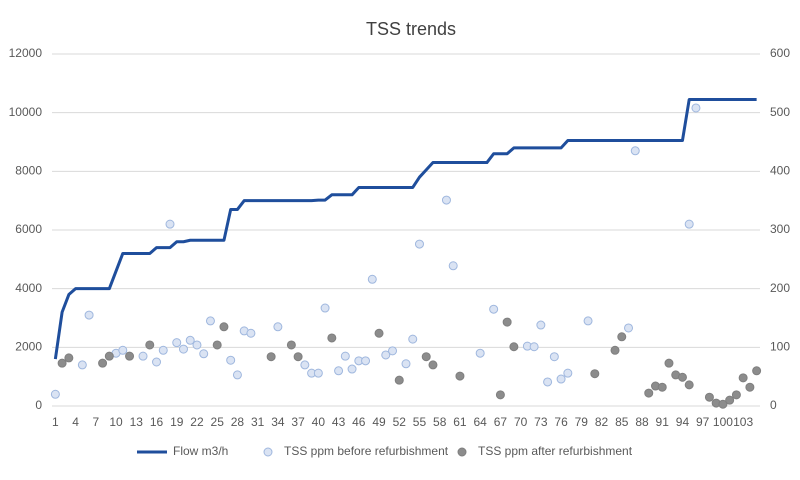 The image size is (800, 480). What do you see at coordinates (28, 288) in the screenshot?
I see `y-tick-label: 4000` at bounding box center [28, 288].